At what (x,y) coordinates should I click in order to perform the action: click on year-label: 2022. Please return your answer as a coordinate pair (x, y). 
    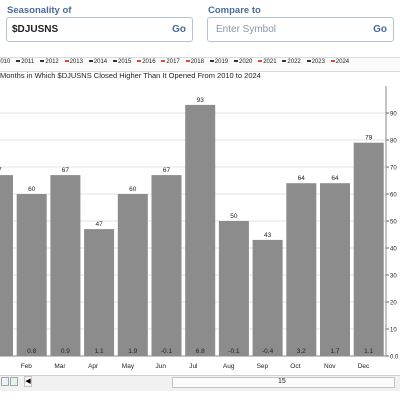
    Looking at the image, I should click on (294, 62).